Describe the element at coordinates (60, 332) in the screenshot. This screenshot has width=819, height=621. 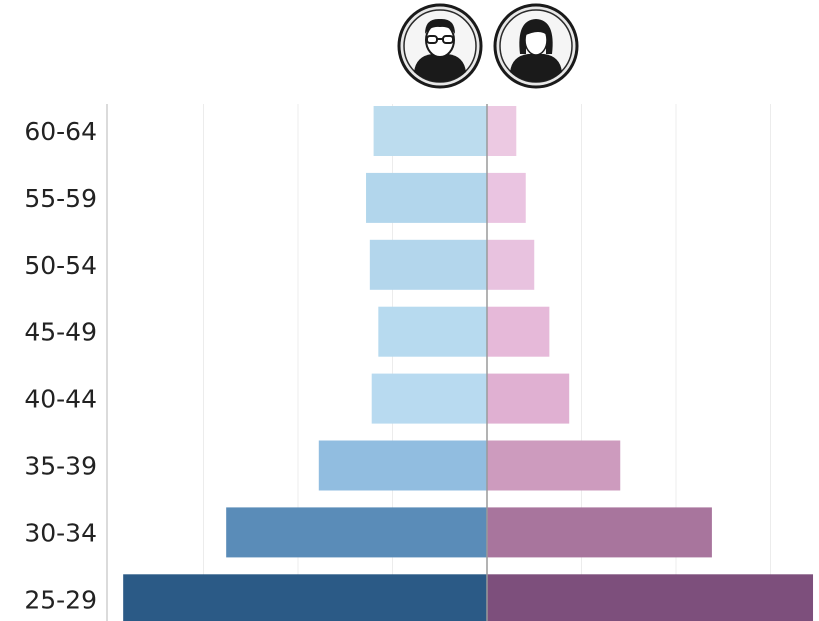
I see `y-tick-label: 45-49` at that location.